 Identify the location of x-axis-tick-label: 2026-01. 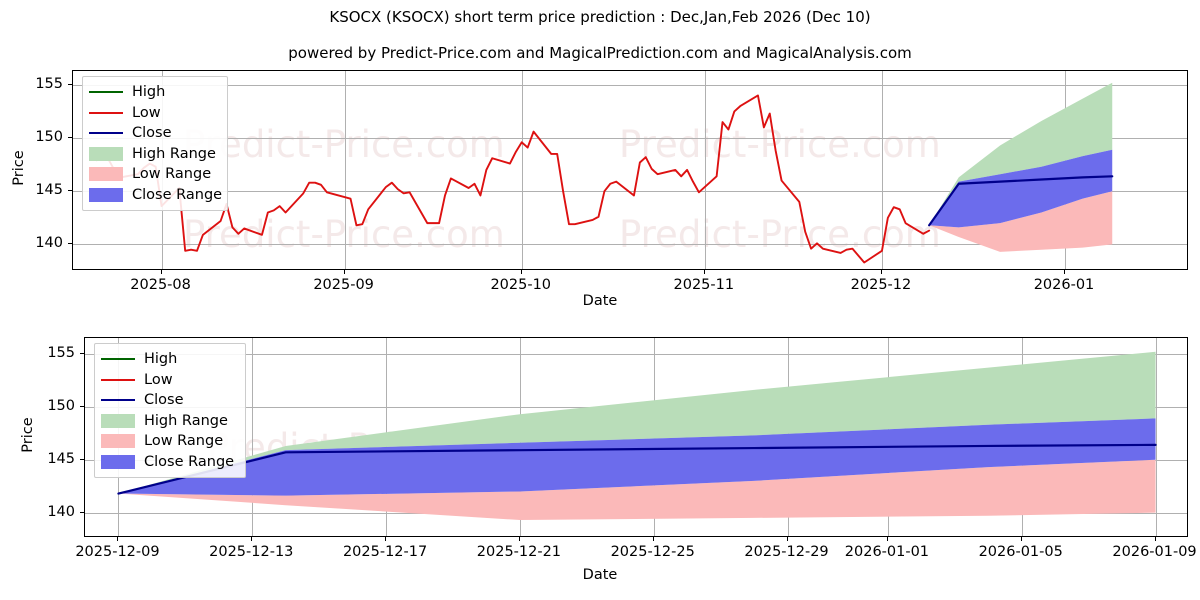
(1064, 285).